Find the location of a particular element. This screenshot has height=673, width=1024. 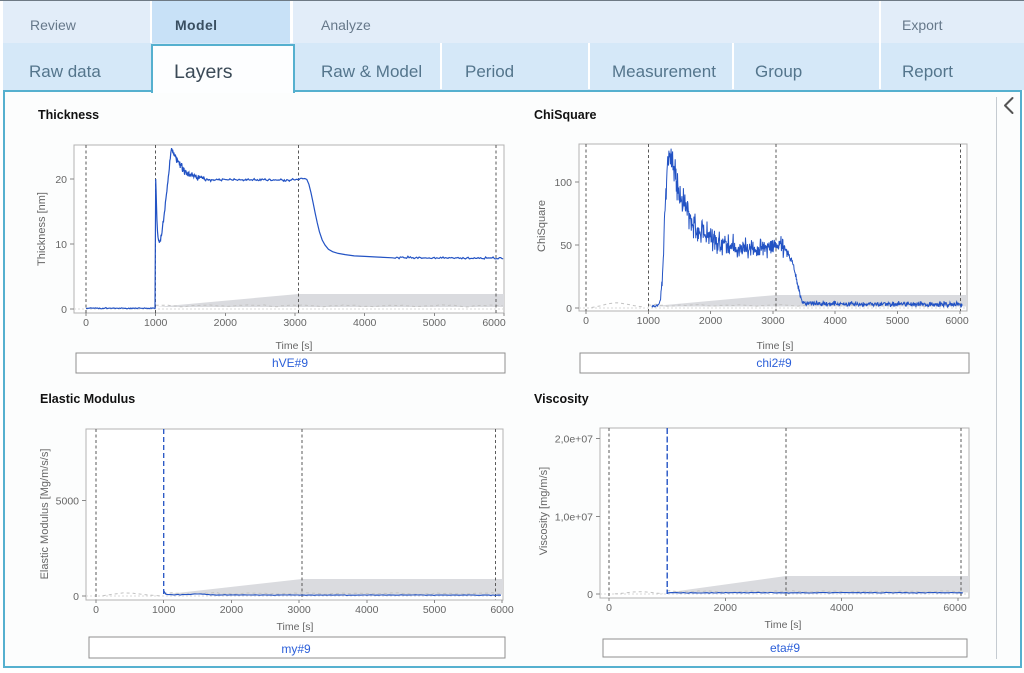

svg-text: hVE#9 is located at coordinates (290, 363).